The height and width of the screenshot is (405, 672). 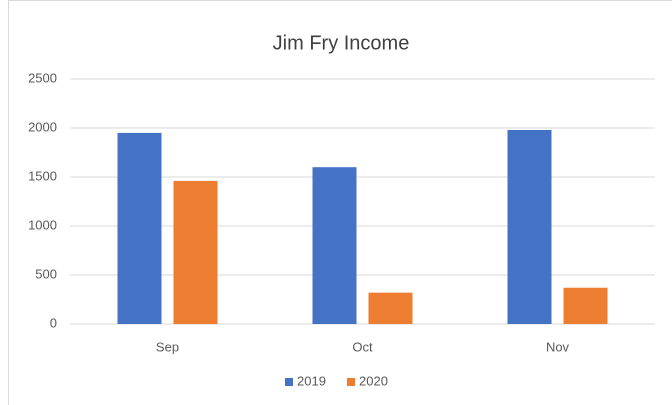 What do you see at coordinates (558, 346) in the screenshot?
I see `x-tick-label: Nov` at bounding box center [558, 346].